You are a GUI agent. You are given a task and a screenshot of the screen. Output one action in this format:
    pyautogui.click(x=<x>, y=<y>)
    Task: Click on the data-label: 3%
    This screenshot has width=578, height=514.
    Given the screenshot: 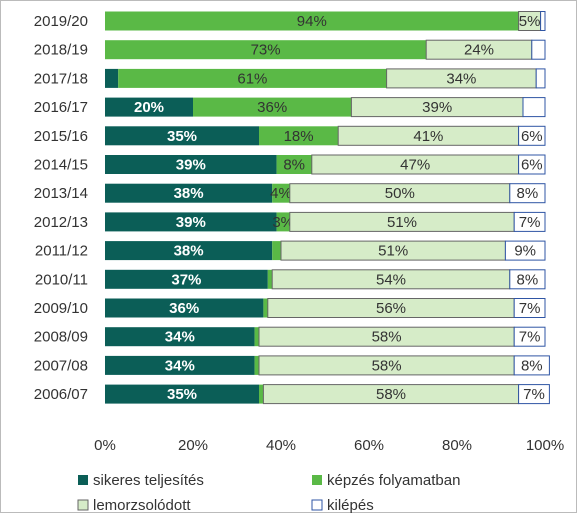 What is the action you would take?
    pyautogui.click(x=283, y=222)
    